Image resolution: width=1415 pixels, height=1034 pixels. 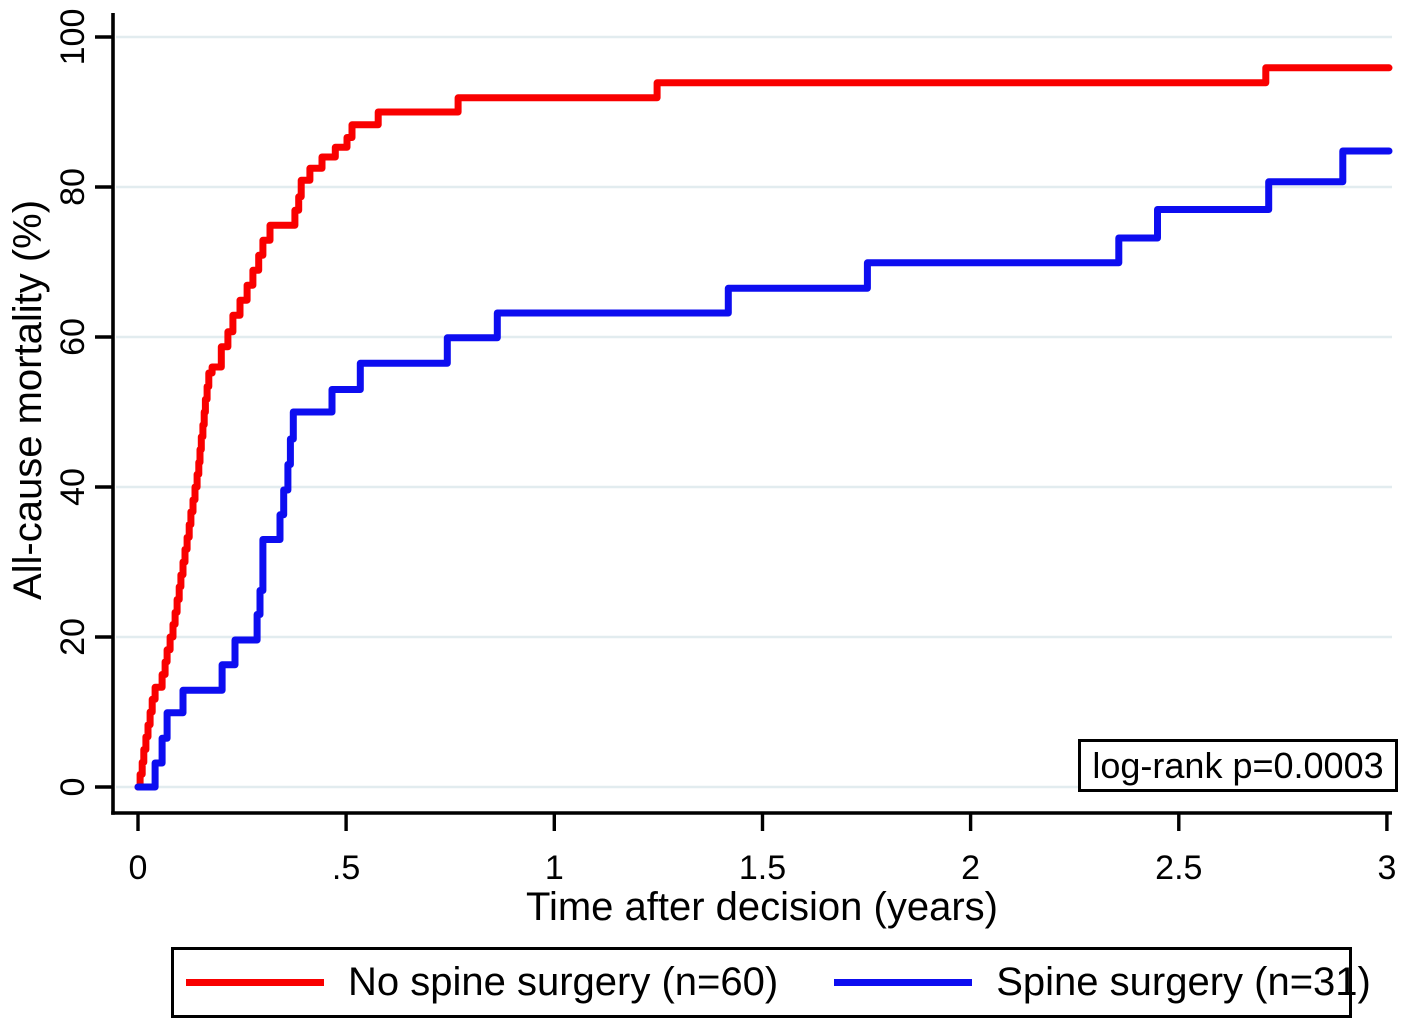 I want to click on logrank-annotation-text: log-rank p=0.0003, so click(x=1238, y=765).